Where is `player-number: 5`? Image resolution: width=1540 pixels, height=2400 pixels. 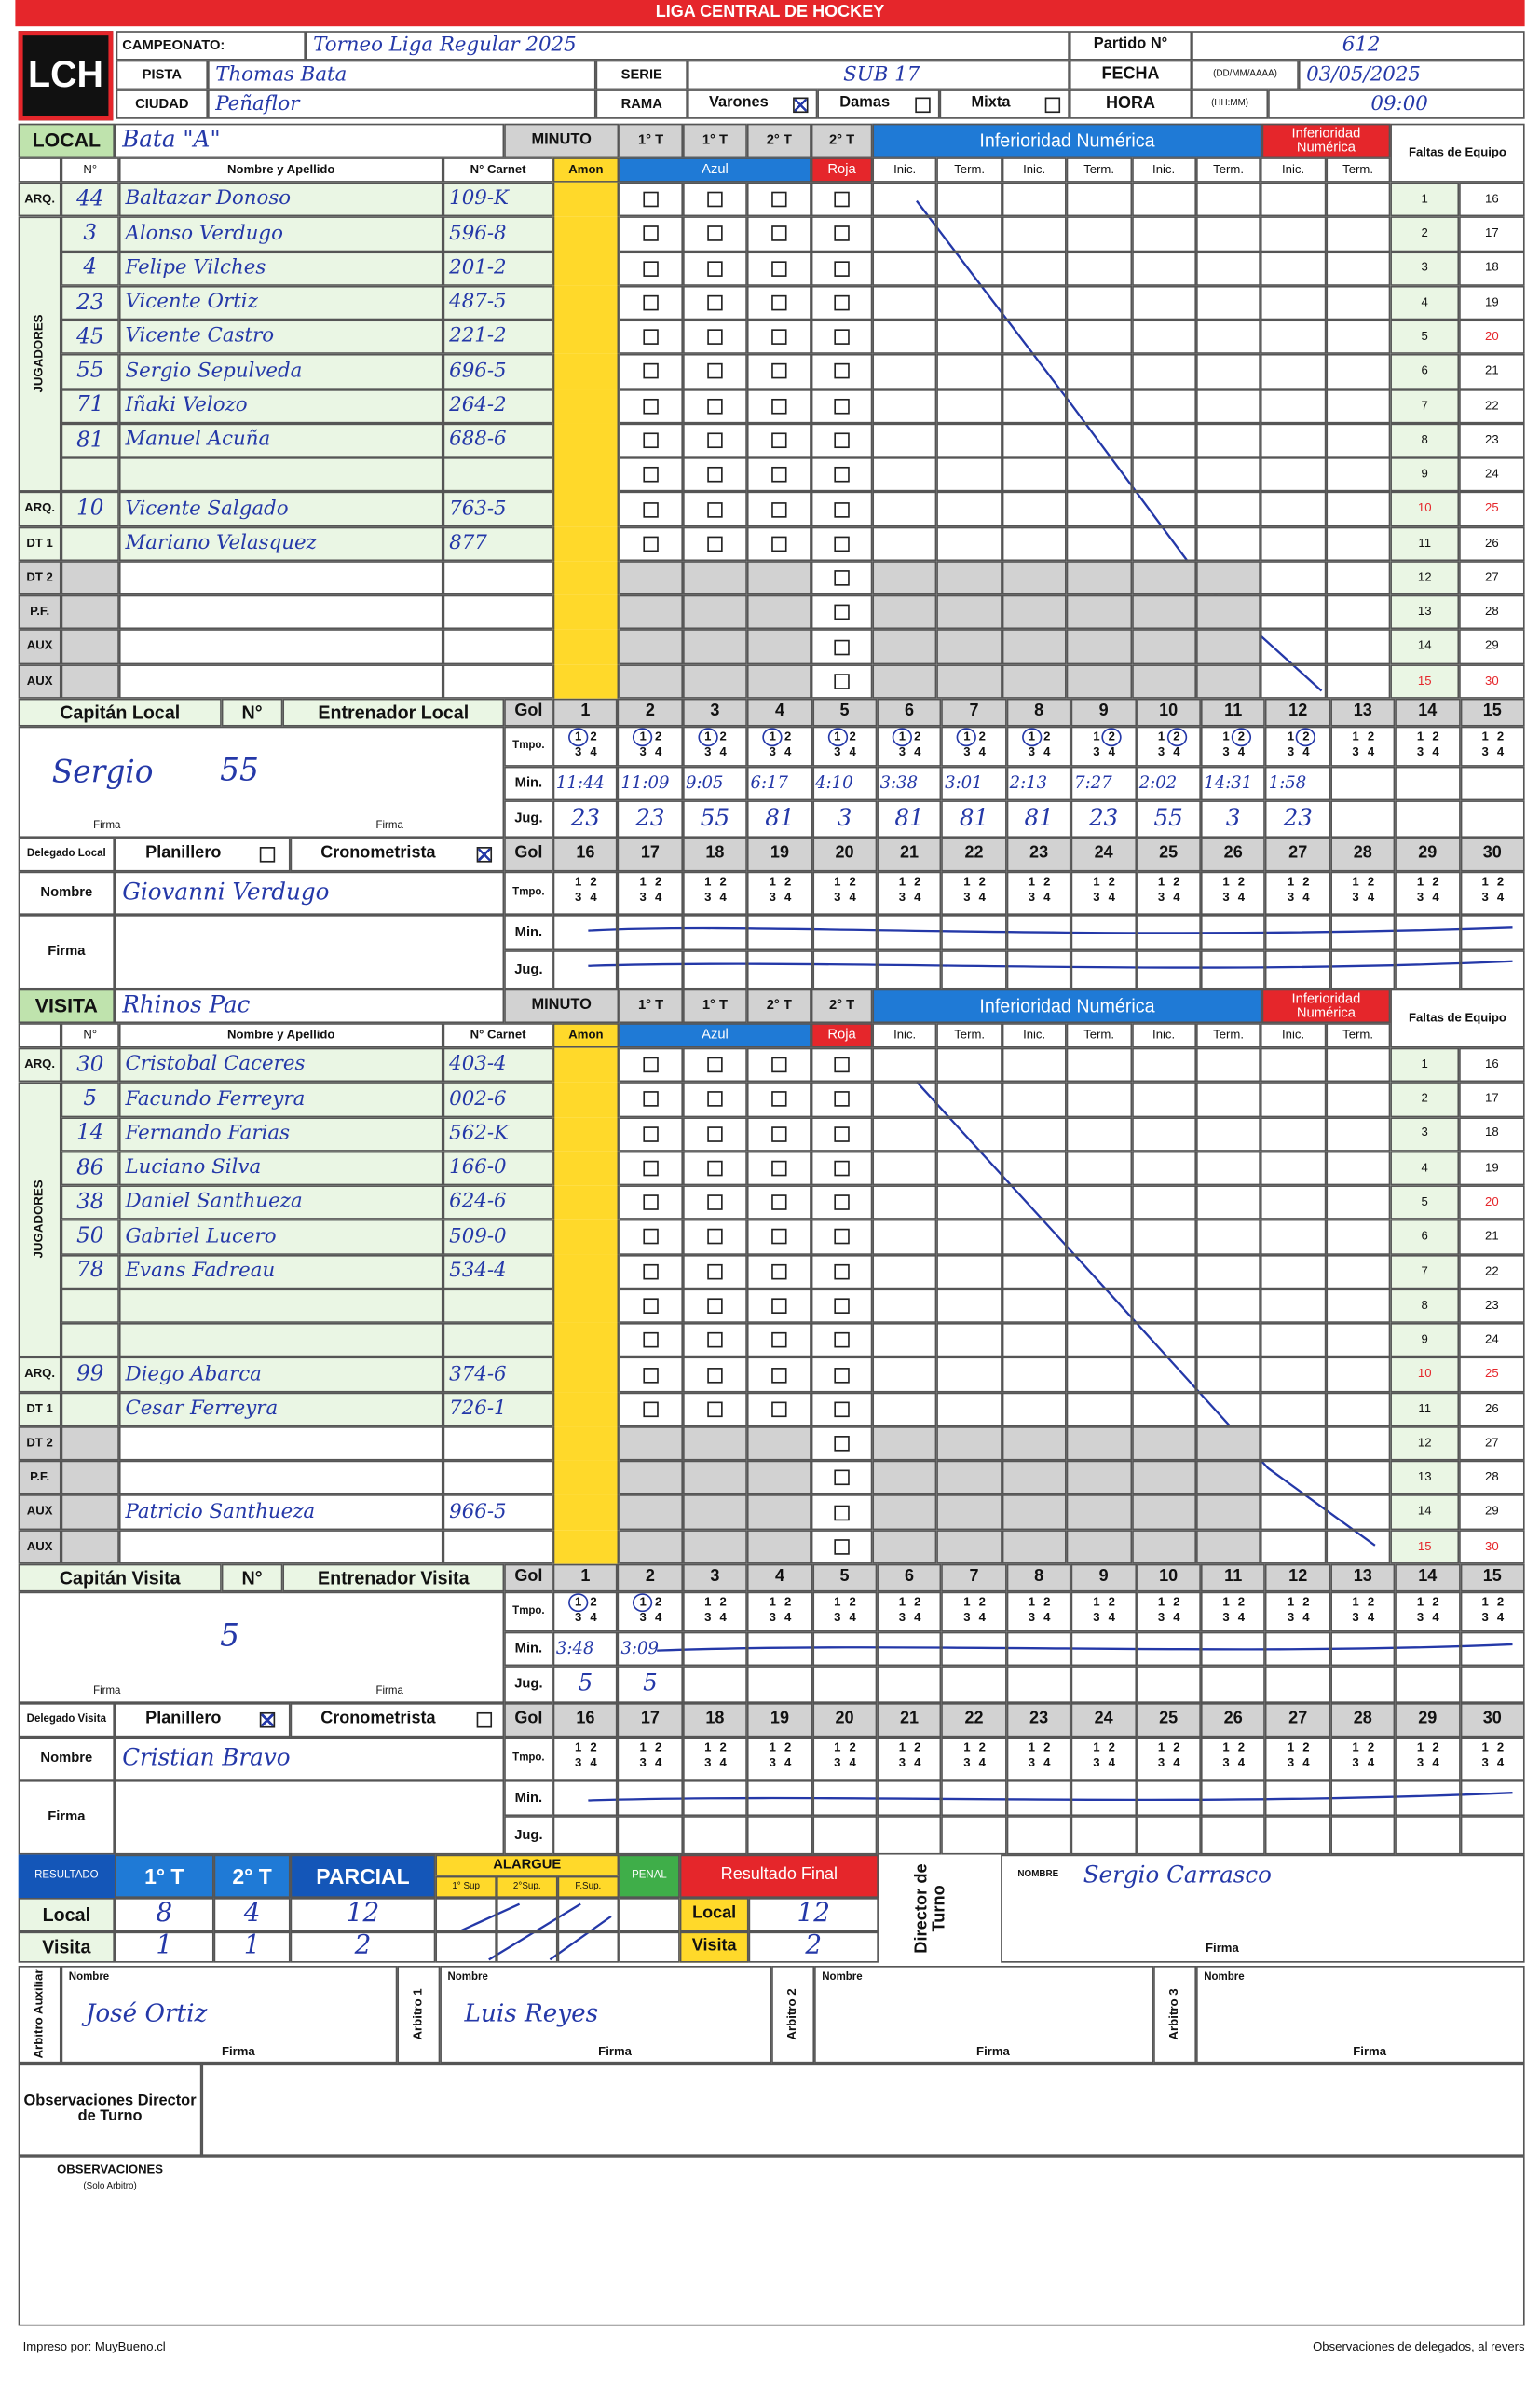
player-number: 5 is located at coordinates (90, 1098).